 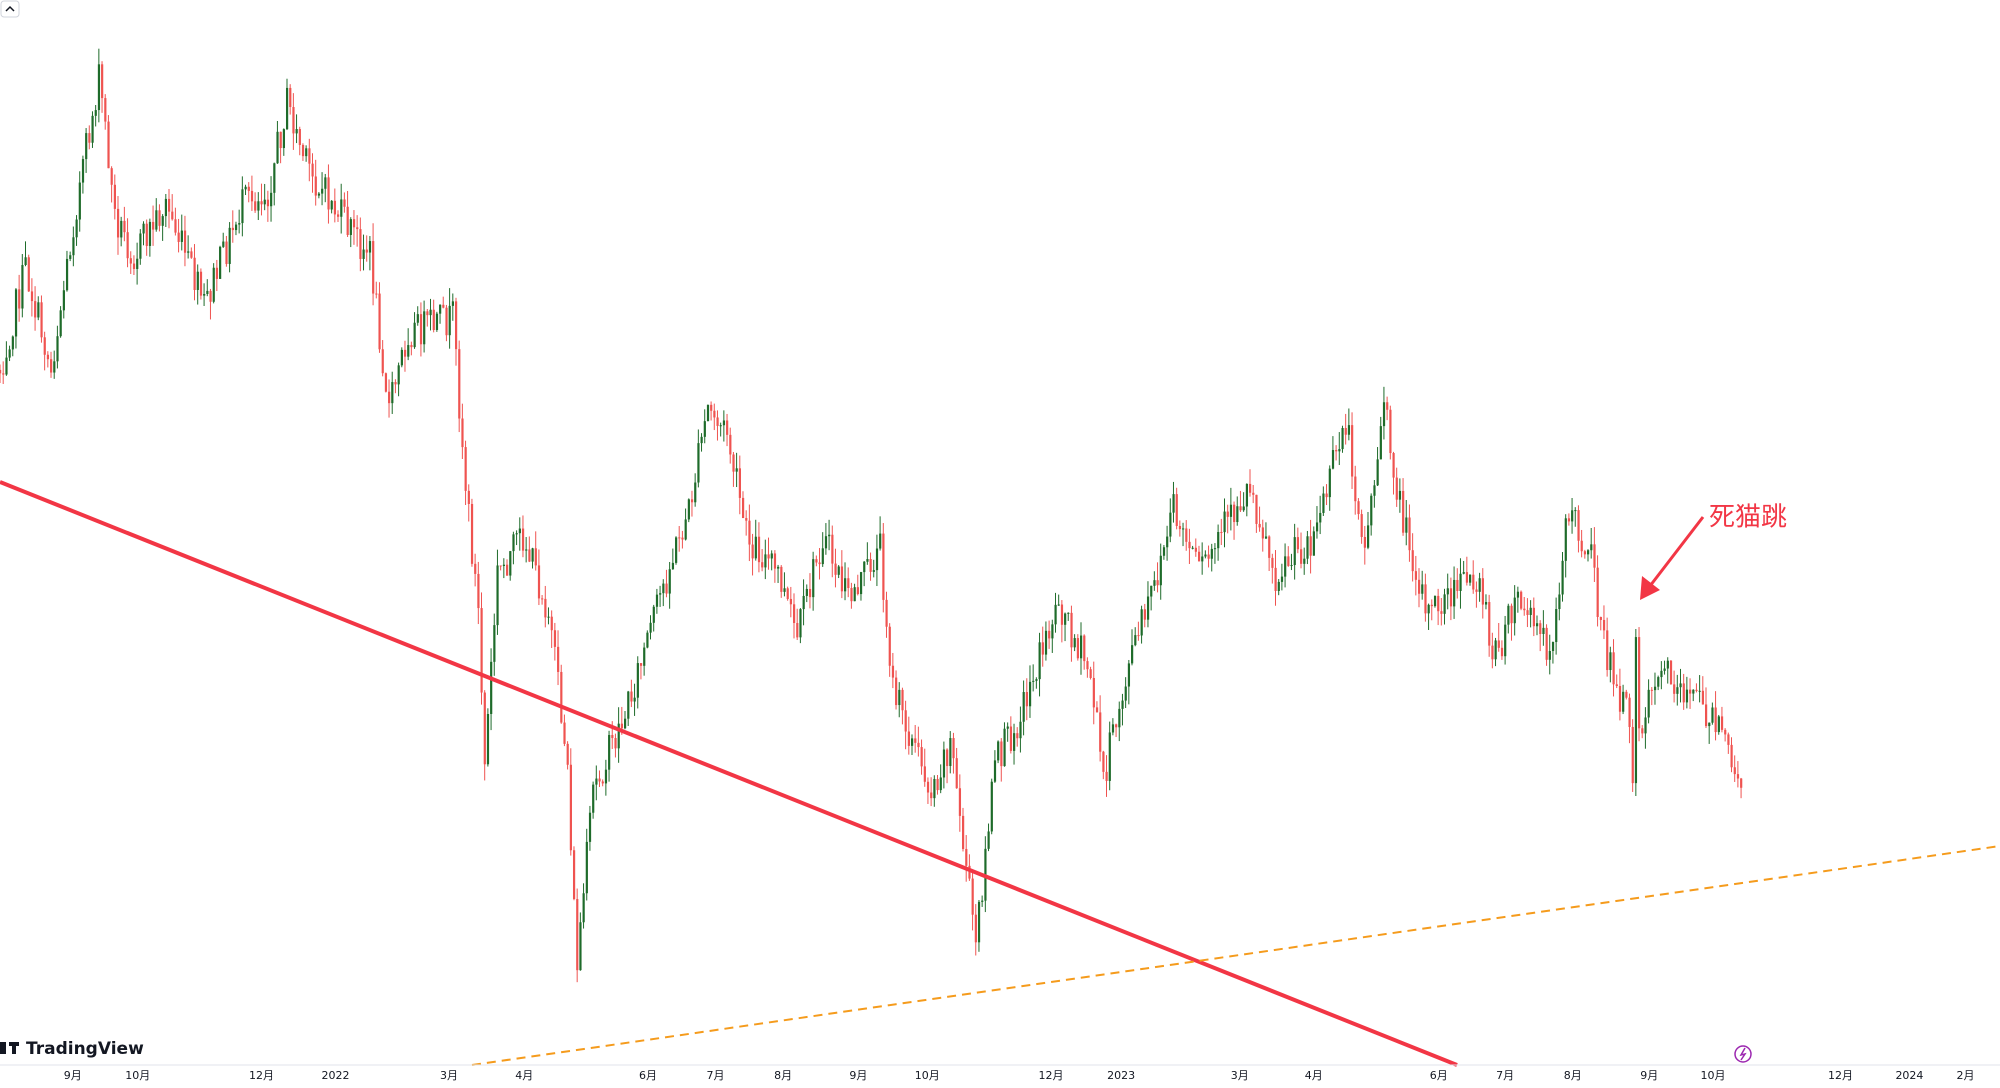 I want to click on top-button, so click(x=10, y=9).